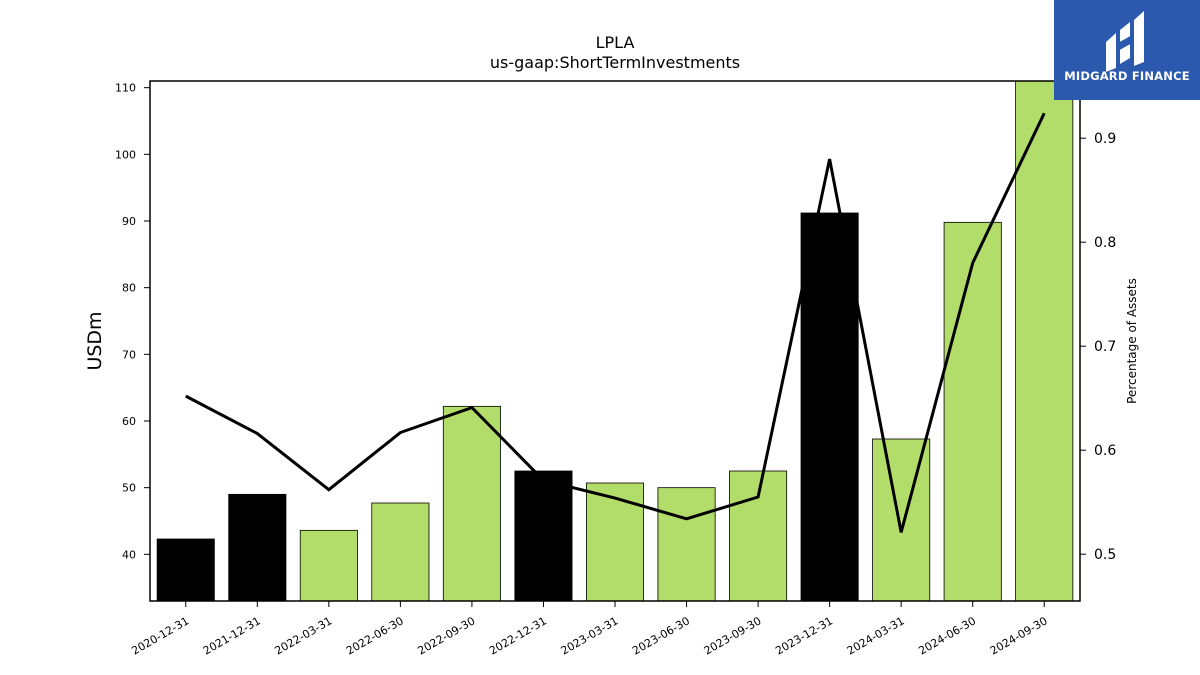  What do you see at coordinates (876, 635) in the screenshot?
I see `x-tick-label: 2024-03-31` at bounding box center [876, 635].